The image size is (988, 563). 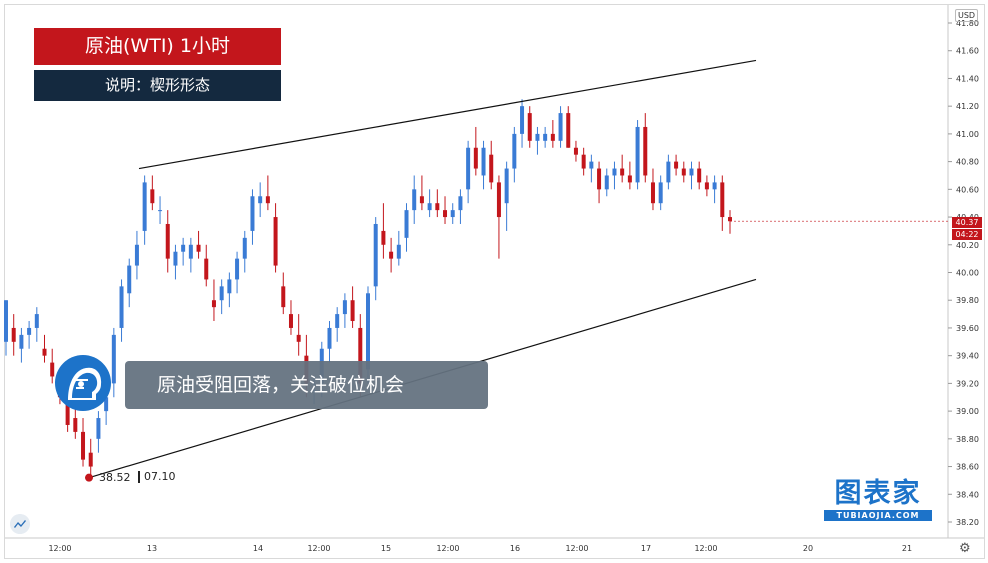 What do you see at coordinates (157, 46) in the screenshot?
I see `chart-title: 原油(WTI) 1小时` at bounding box center [157, 46].